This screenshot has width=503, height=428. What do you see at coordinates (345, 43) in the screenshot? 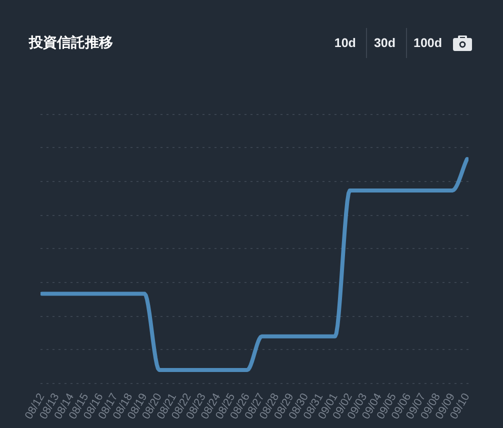
I see `text: 10d` at bounding box center [345, 43].